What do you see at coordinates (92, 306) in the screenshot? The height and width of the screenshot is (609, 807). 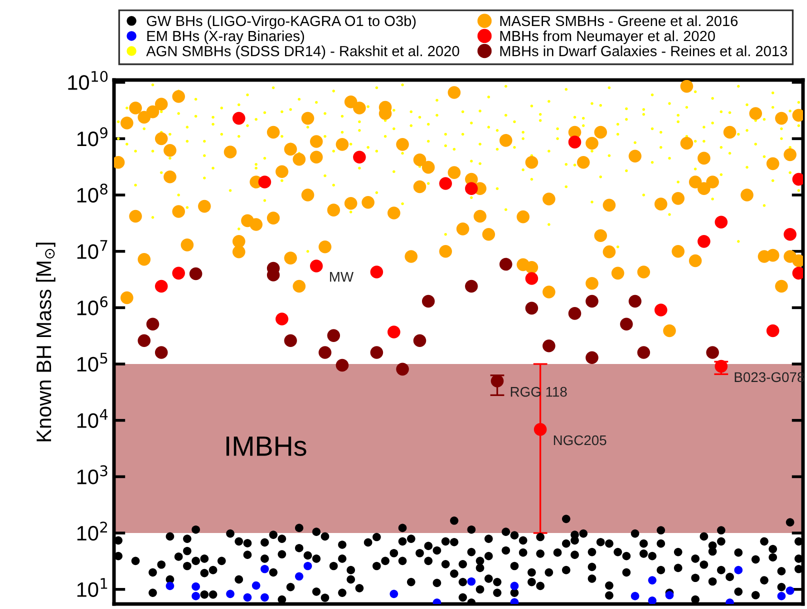 I see `y-tick-label: 10$^{6}$` at bounding box center [92, 306].